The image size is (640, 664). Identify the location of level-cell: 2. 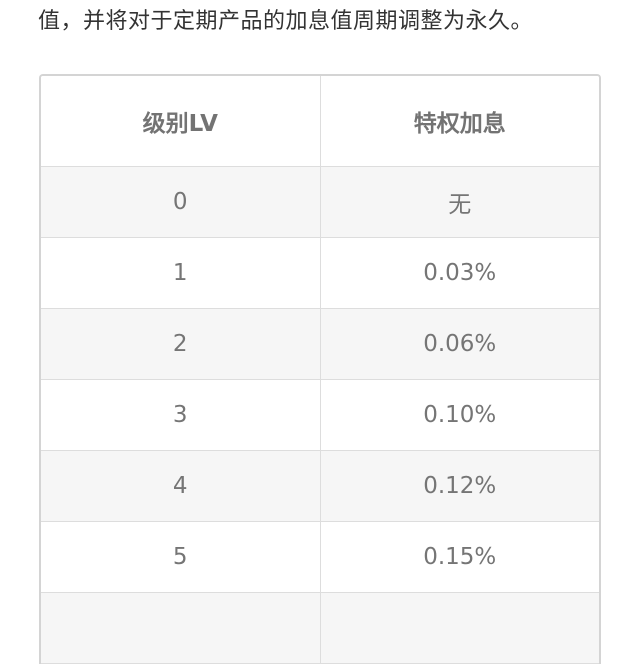
(180, 344).